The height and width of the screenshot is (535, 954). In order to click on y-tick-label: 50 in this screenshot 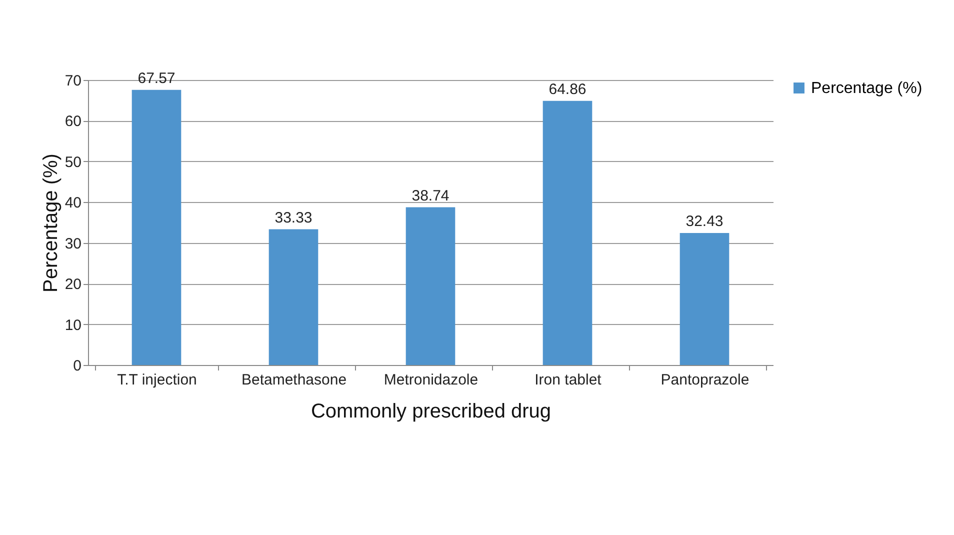, I will do `click(73, 162)`.